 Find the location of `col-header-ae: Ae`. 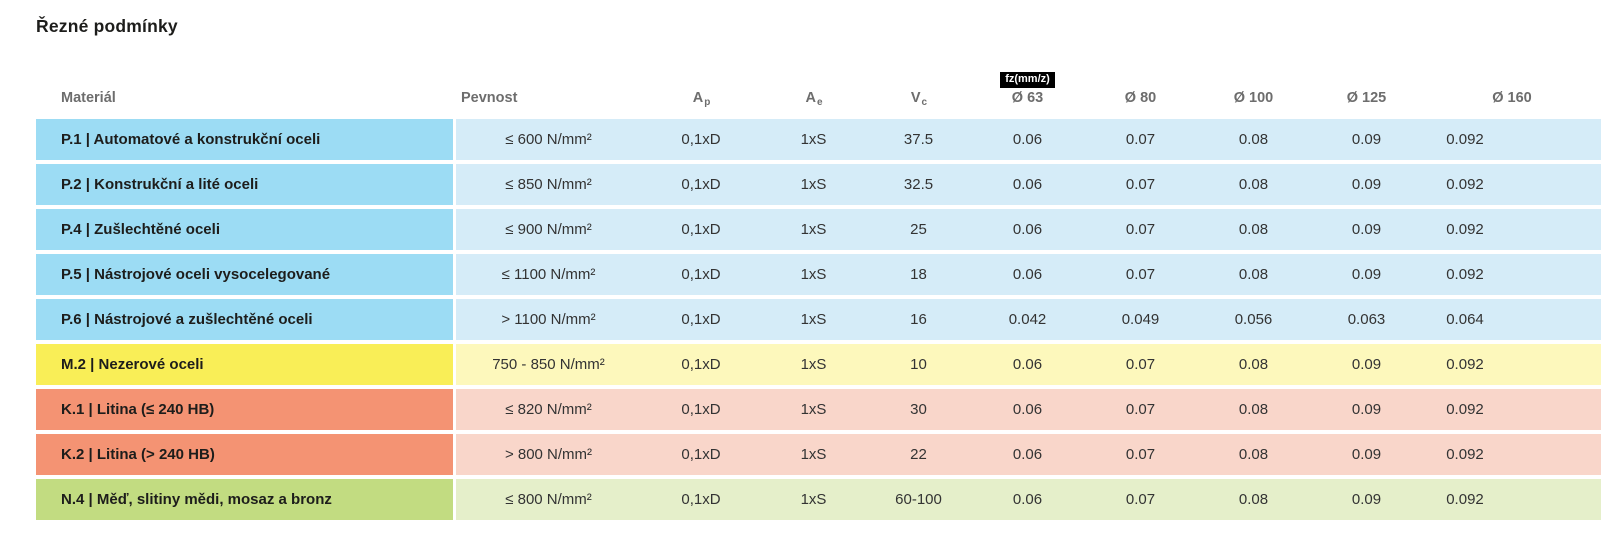

col-header-ae: Ae is located at coordinates (814, 99).